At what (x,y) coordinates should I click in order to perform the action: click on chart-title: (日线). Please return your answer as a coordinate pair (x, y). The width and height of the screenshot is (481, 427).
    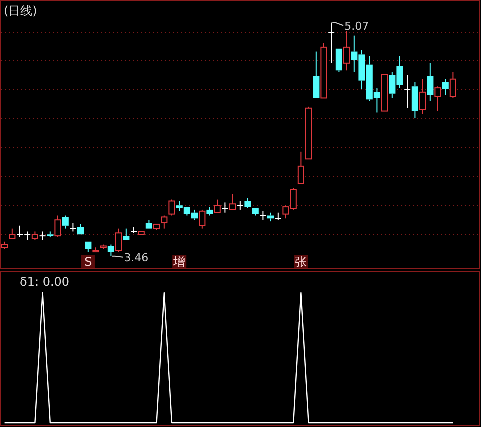
    Looking at the image, I should click on (21, 11).